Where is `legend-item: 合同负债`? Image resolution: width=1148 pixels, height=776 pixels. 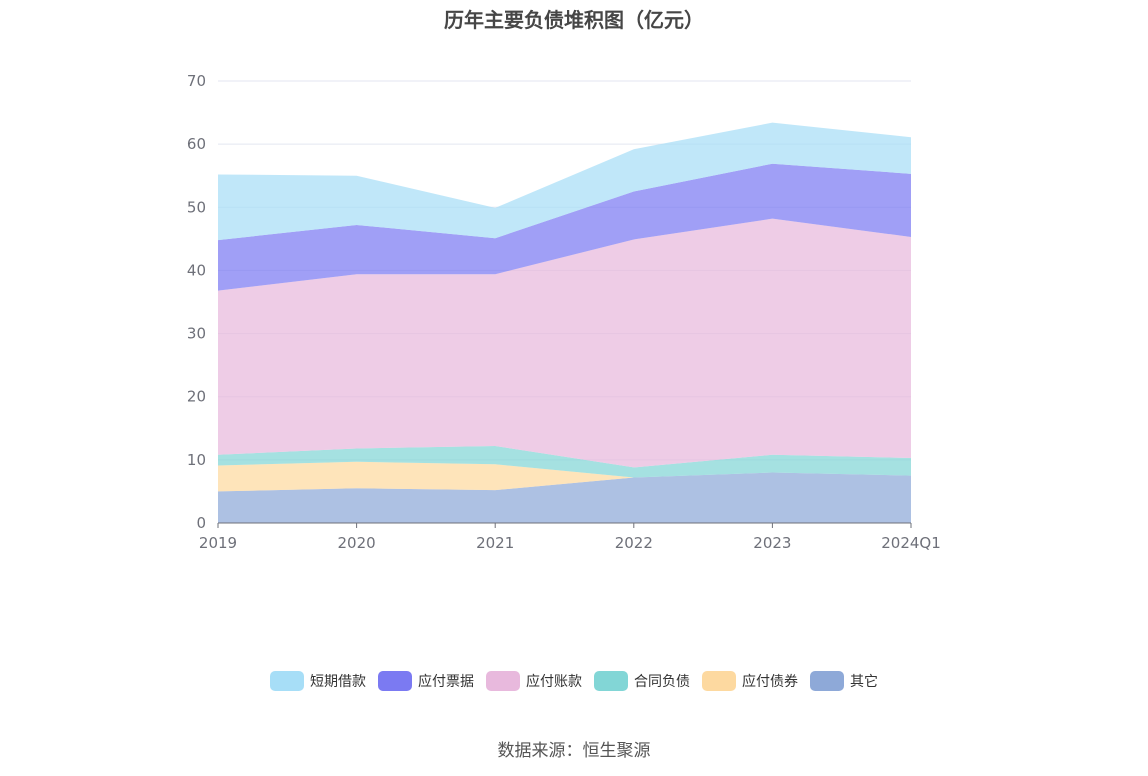 legend-item: 合同负债 is located at coordinates (642, 681).